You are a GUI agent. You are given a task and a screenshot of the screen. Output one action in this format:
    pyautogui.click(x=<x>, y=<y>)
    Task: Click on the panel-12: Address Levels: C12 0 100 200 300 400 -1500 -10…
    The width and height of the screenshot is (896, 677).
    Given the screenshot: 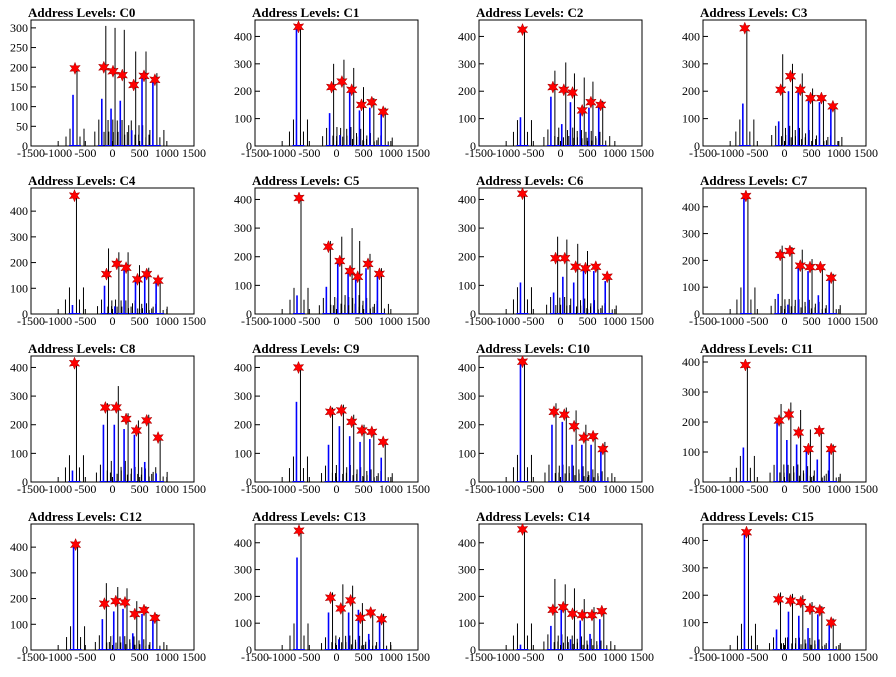 What is the action you would take?
    pyautogui.click(x=108, y=586)
    